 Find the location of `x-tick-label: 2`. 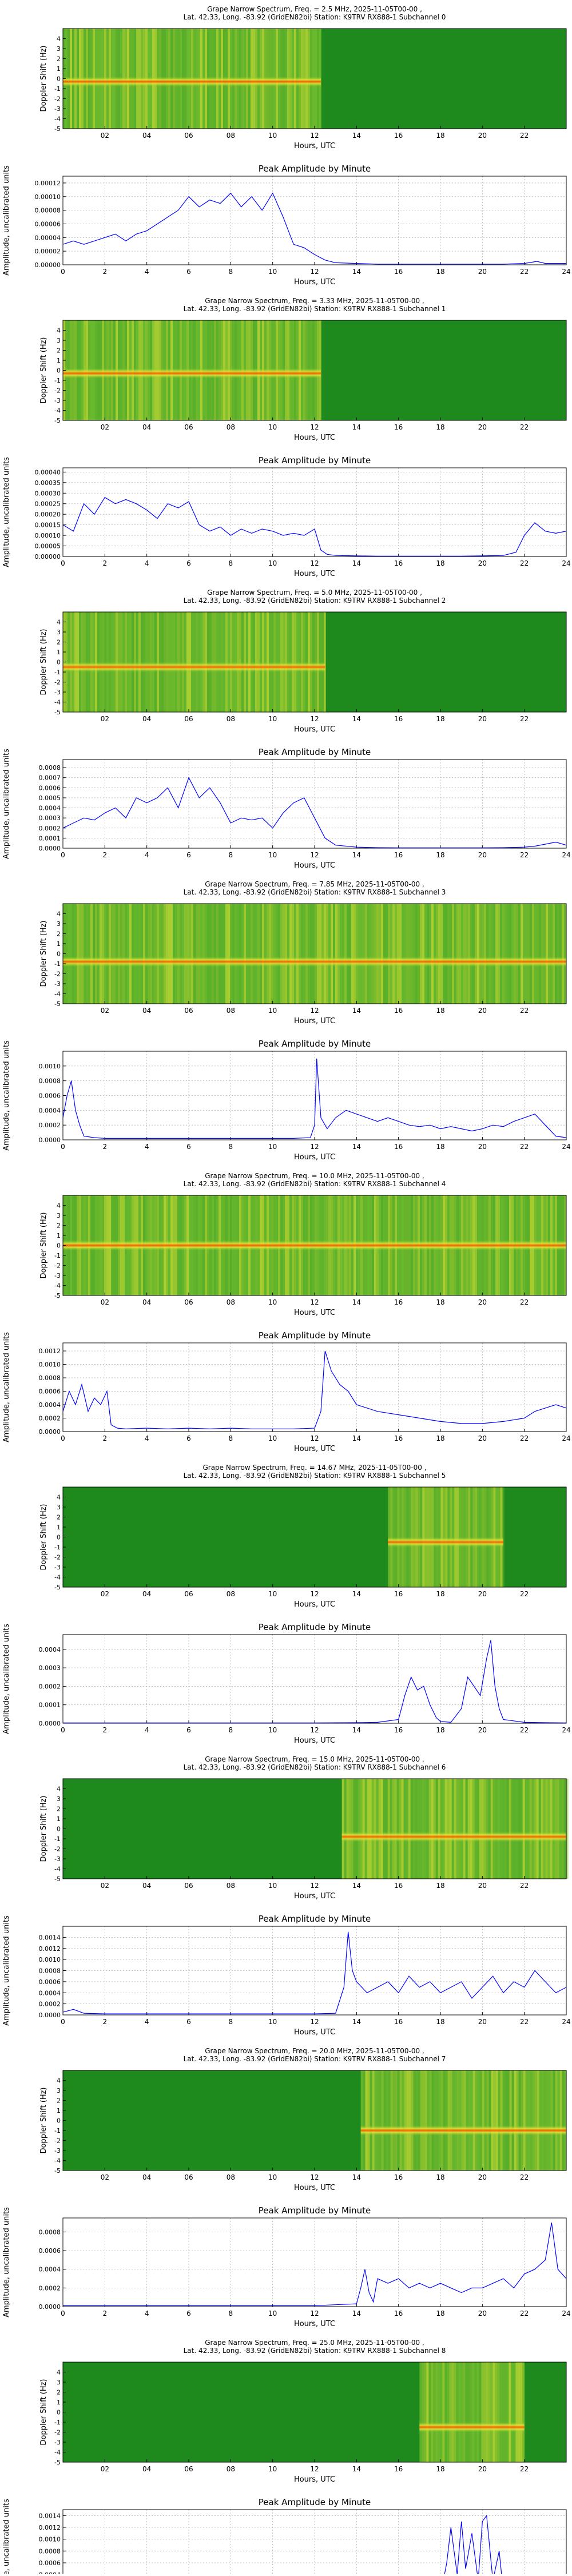

x-tick-label: 2 is located at coordinates (105, 1438).